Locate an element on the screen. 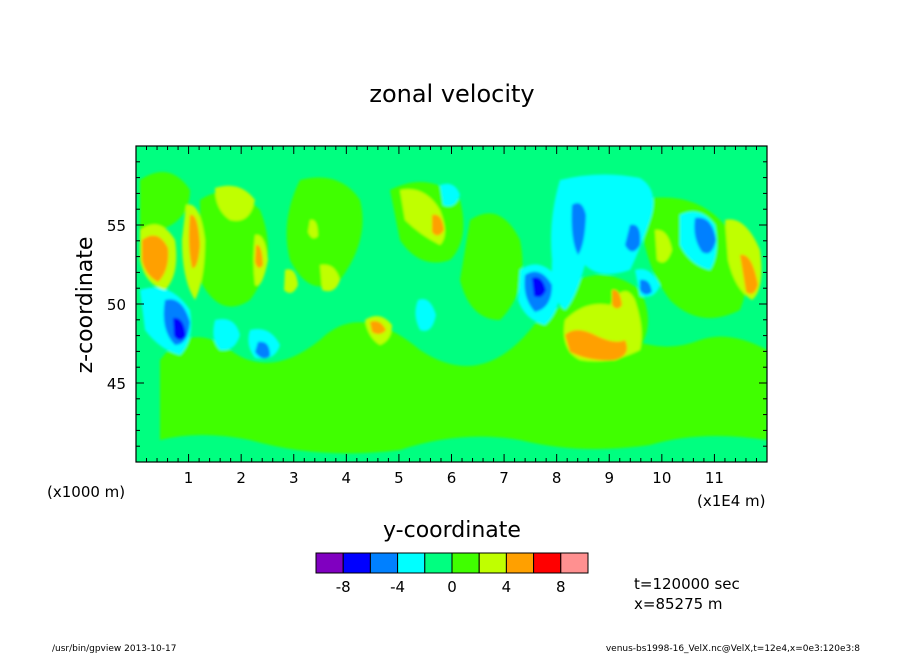 The width and height of the screenshot is (904, 654). position-info: x=85275 m is located at coordinates (678, 604).